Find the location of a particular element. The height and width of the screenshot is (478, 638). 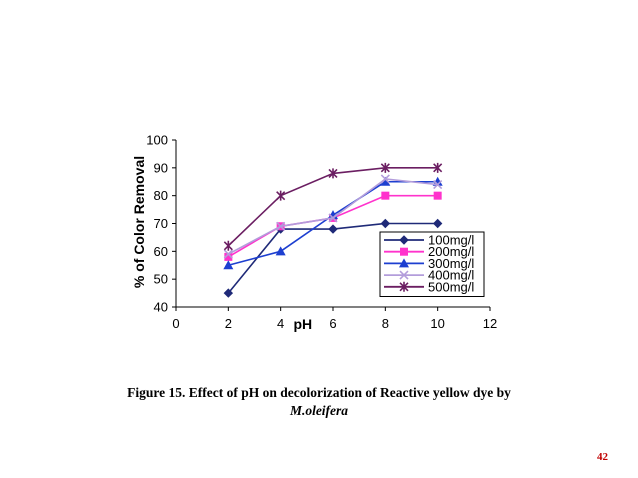

y-axis-title: % of Color Removal is located at coordinates (139, 222).